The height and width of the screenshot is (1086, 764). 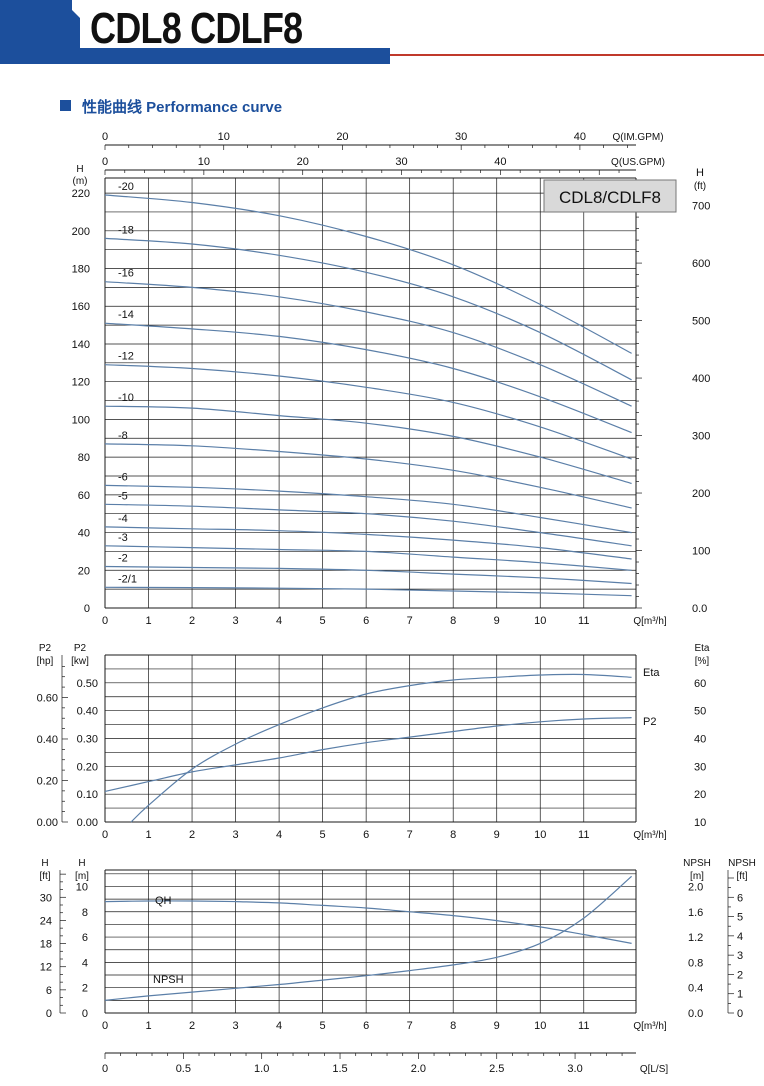 I want to click on hq-chart-x-tick-label: 4, so click(x=279, y=621).